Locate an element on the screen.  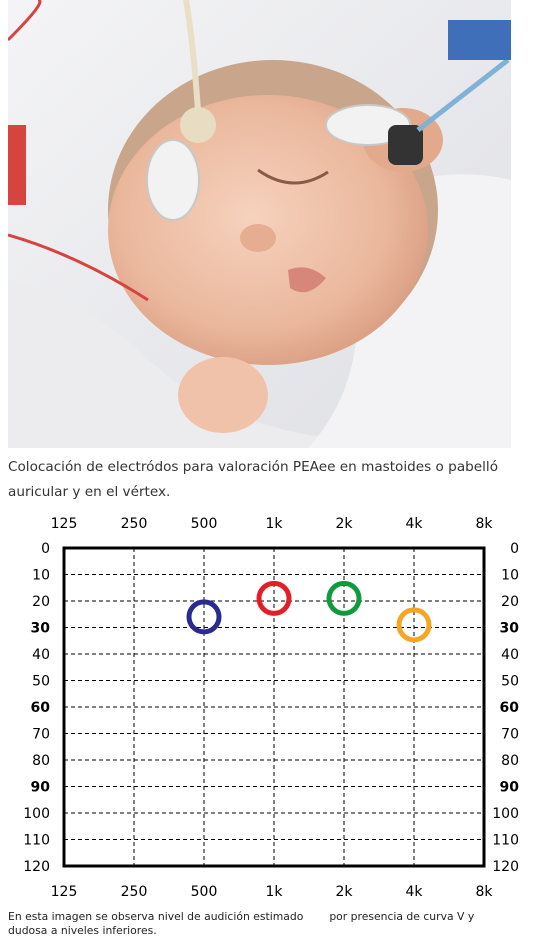
y-tick-label-left: 70 is located at coordinates (41, 735).